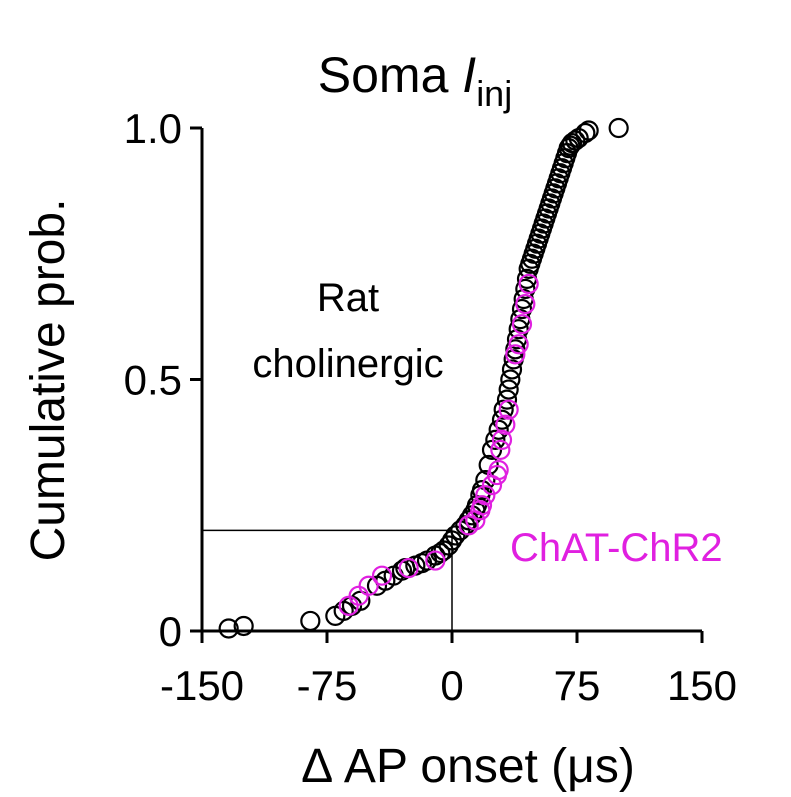 The width and height of the screenshot is (791, 797). I want to click on chart-title-subscript: inj, so click(494, 93).